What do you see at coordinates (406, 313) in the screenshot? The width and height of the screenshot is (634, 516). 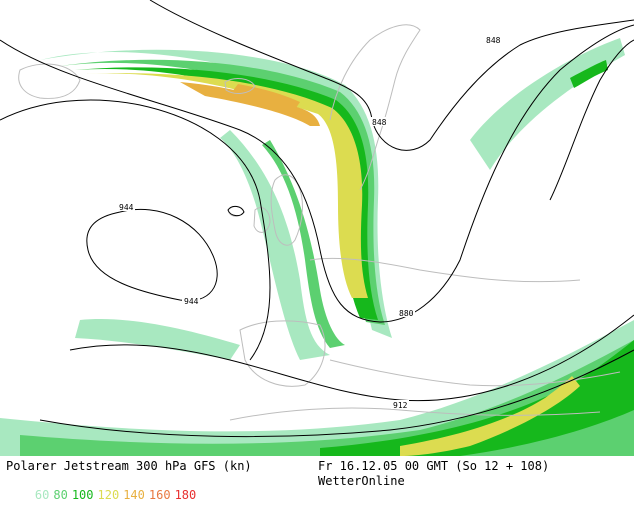 I see `contour-label: 880` at bounding box center [406, 313].